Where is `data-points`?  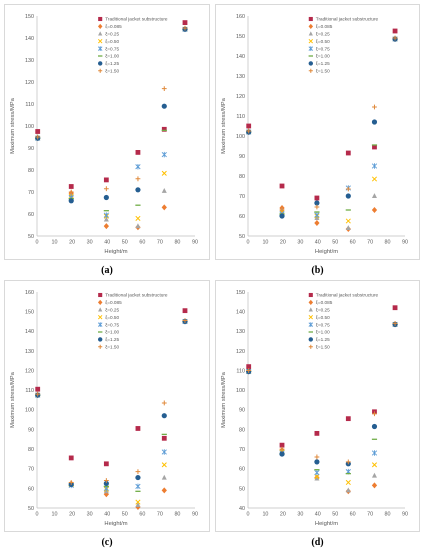
data-points is located at coordinates (111, 409).